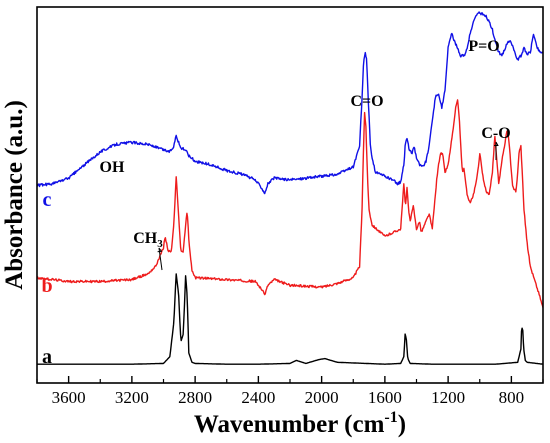  What do you see at coordinates (69, 397) in the screenshot?
I see `x-tick-label: 3600` at bounding box center [69, 397].